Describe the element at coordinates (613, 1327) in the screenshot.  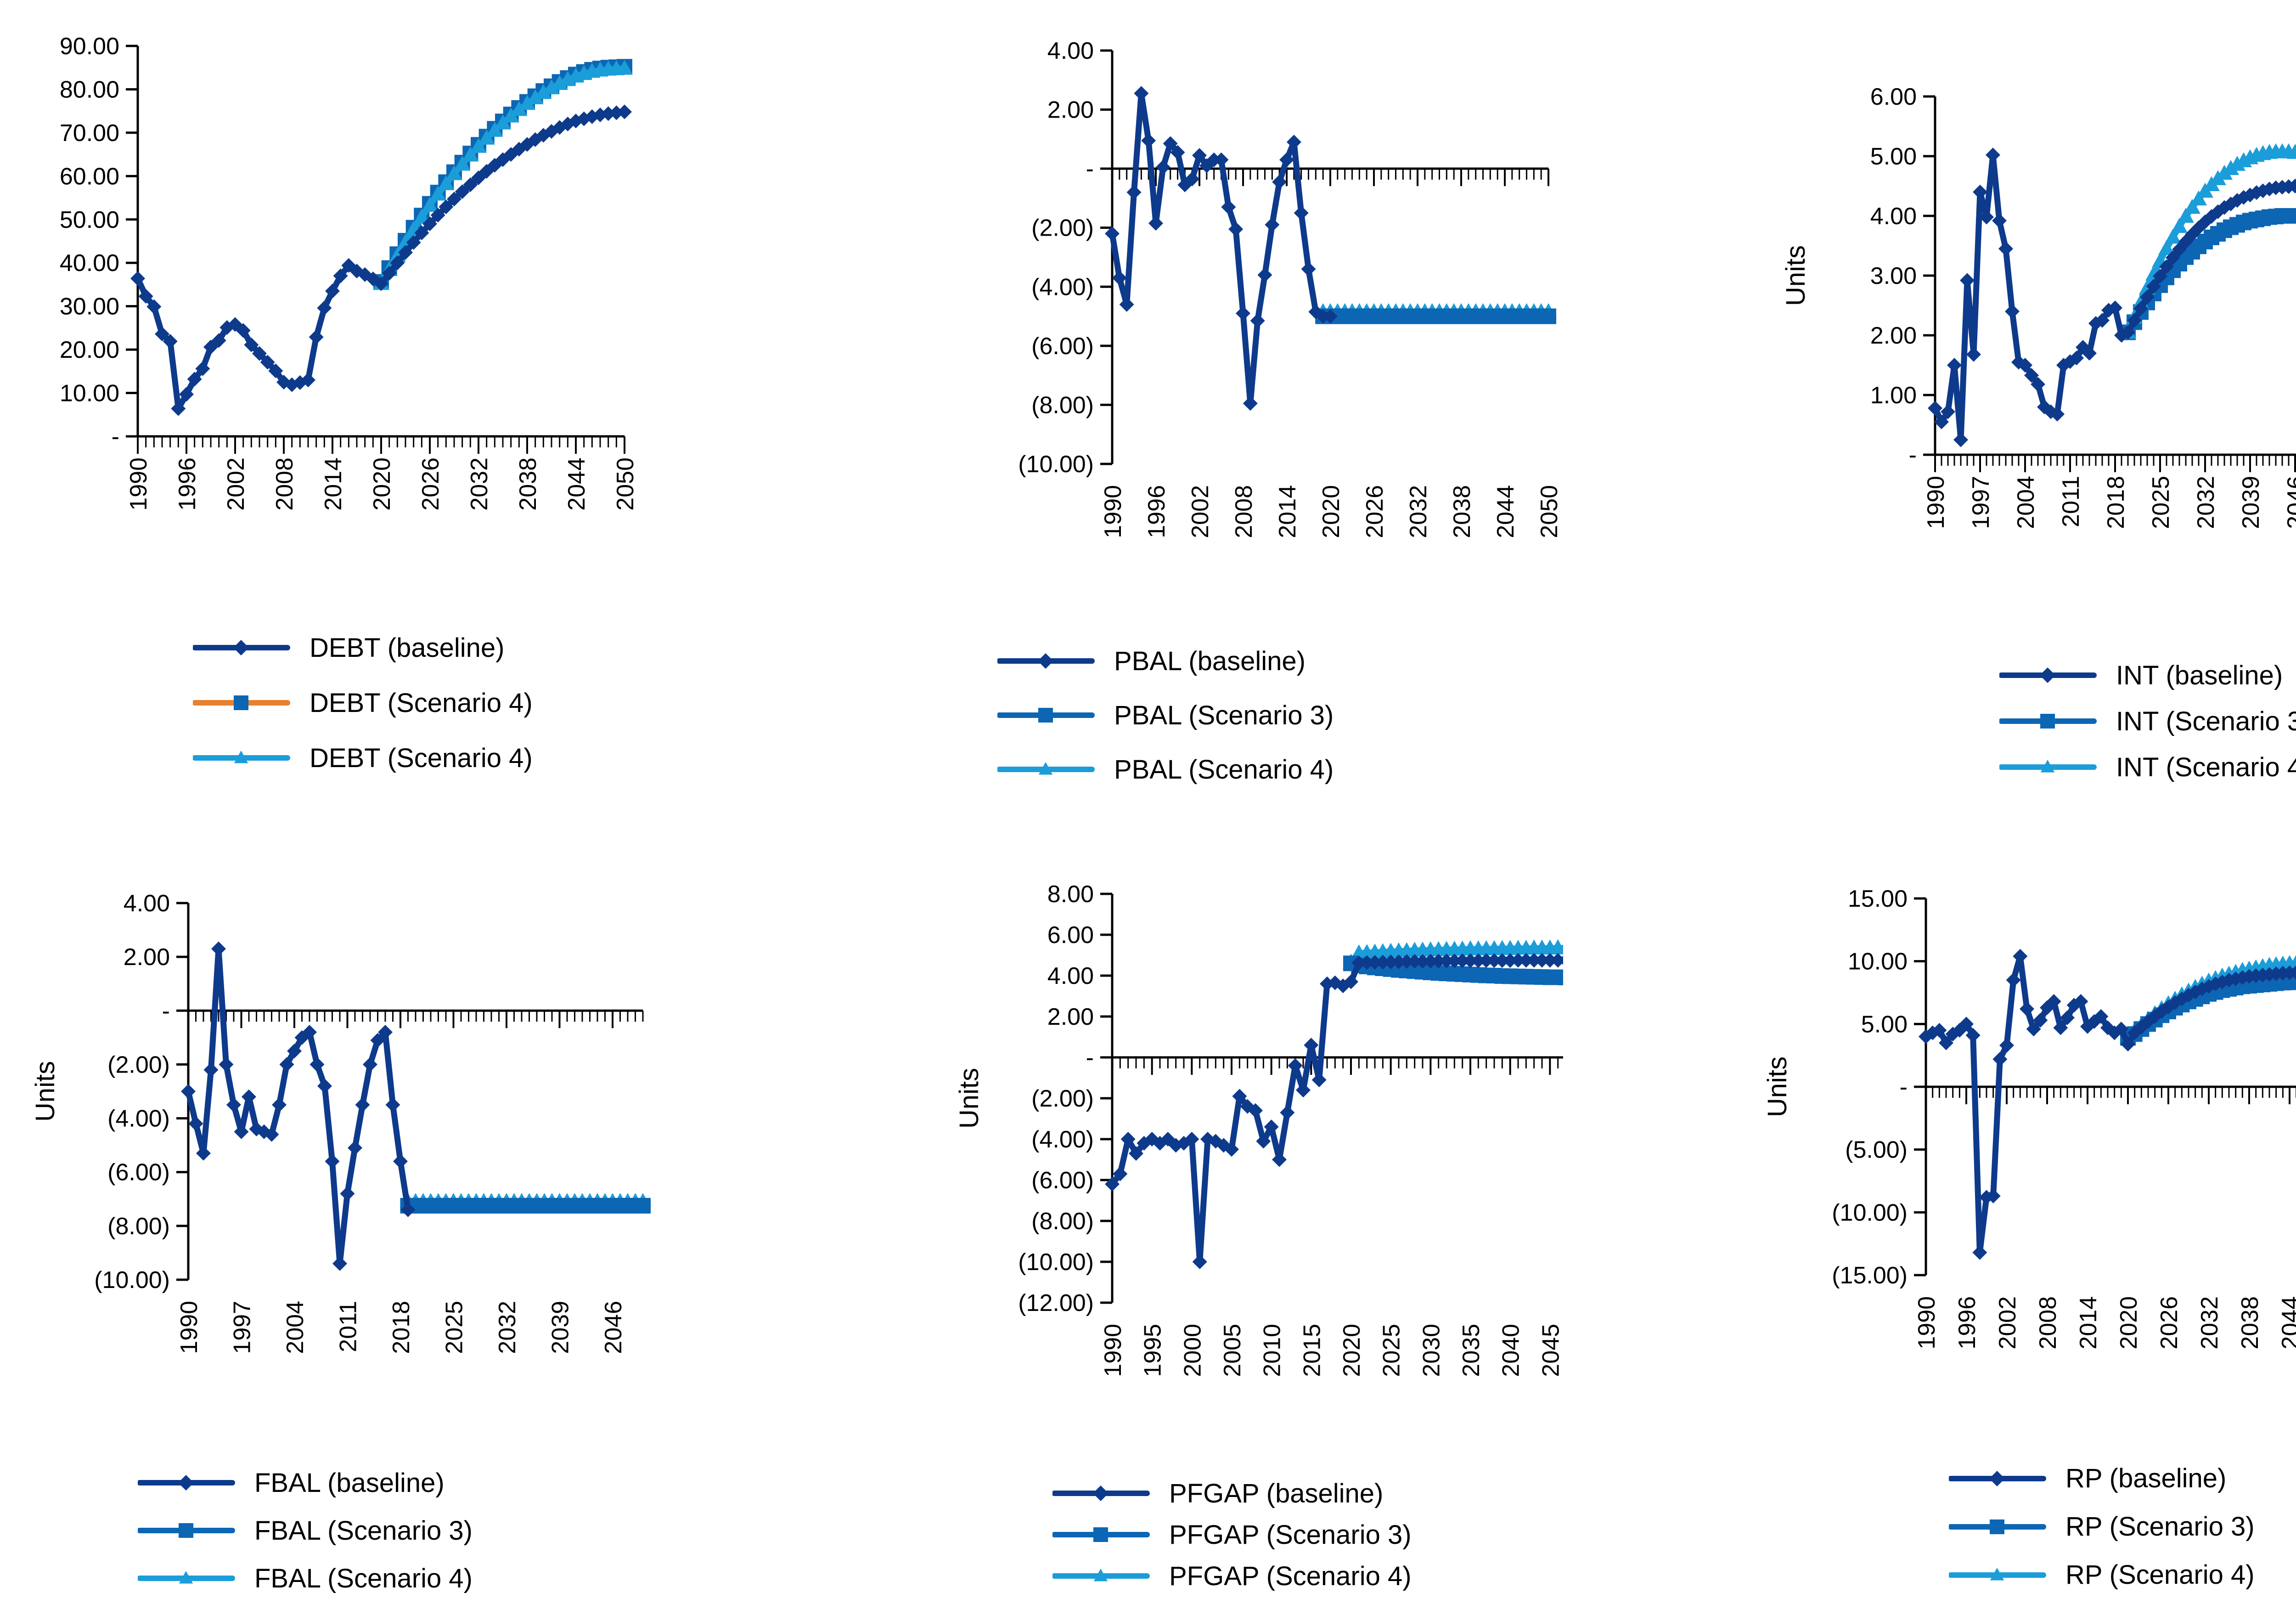
I see `x-tick-label: 2046` at that location.